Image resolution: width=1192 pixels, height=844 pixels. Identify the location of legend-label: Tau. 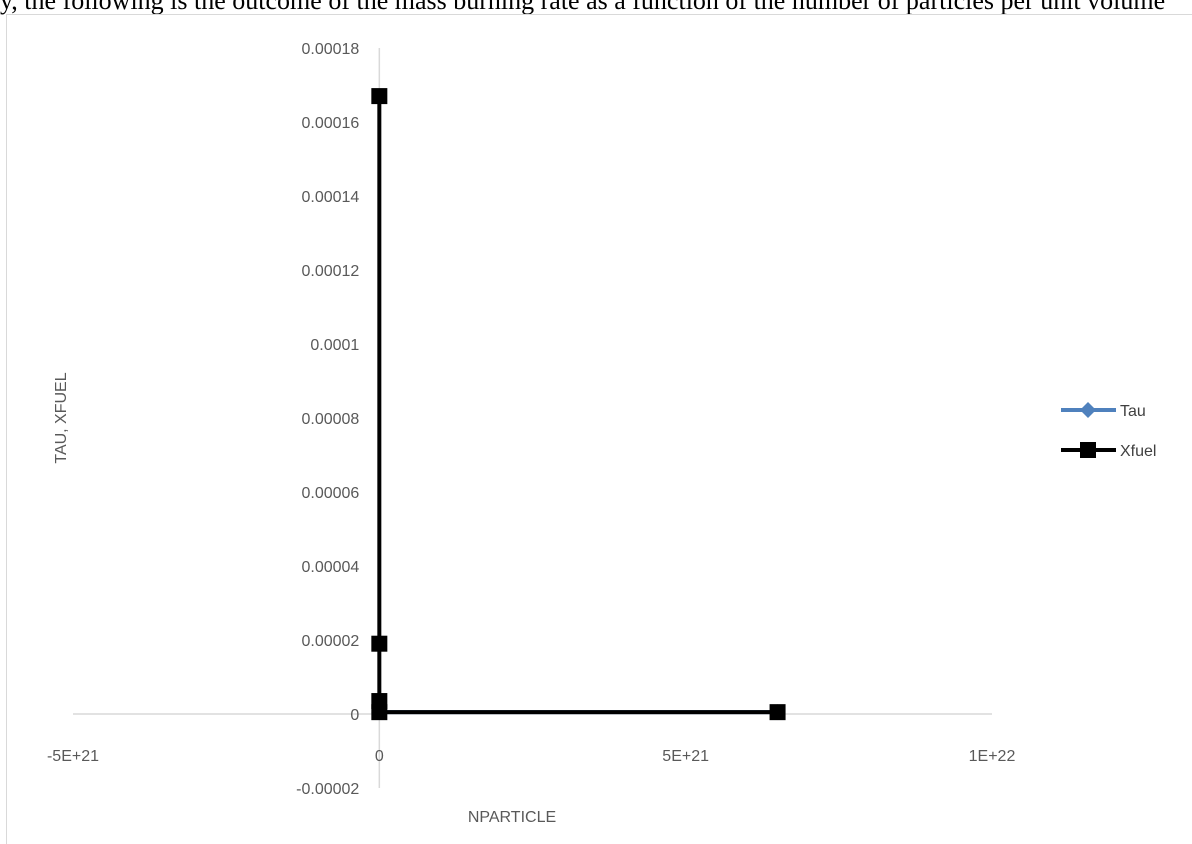
(1133, 411).